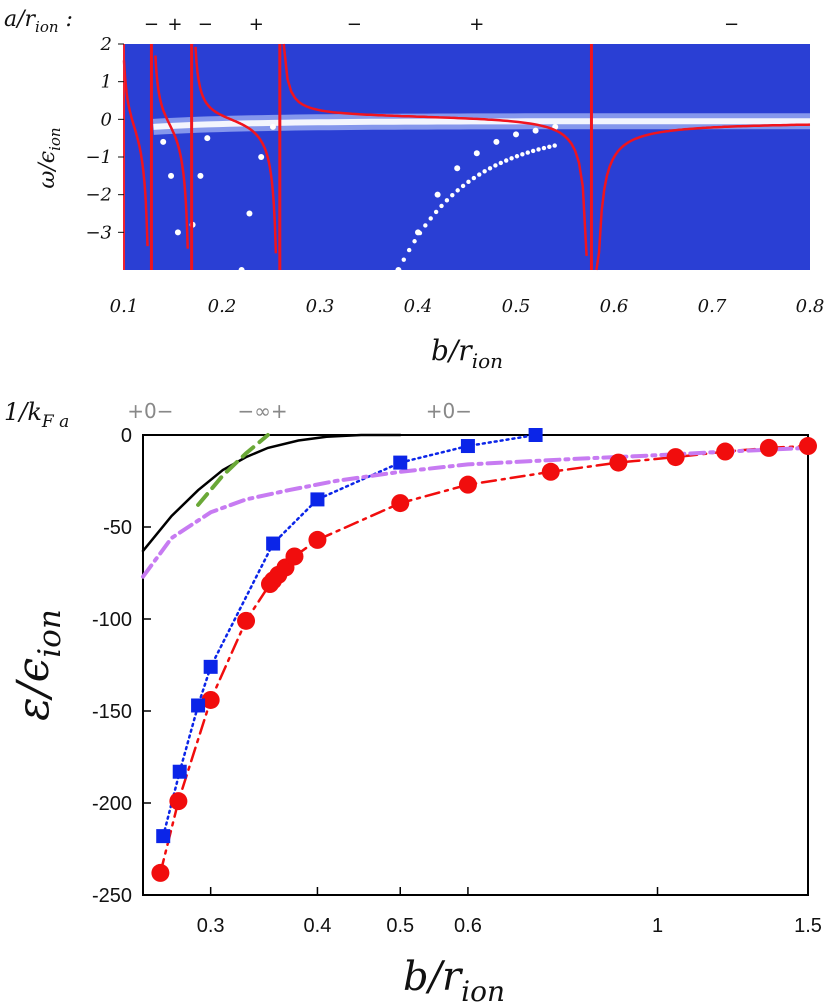 The image size is (830, 1003). What do you see at coordinates (712, 306) in the screenshot?
I see `x-tick-label: 0.7` at bounding box center [712, 306].